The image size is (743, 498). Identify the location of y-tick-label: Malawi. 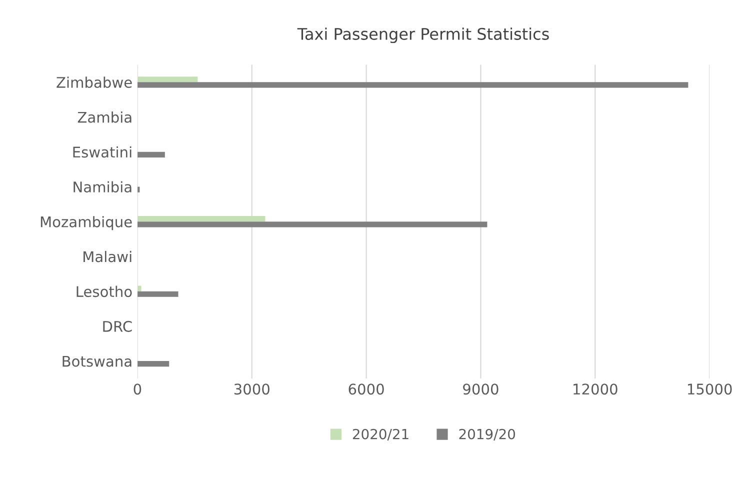
(108, 256).